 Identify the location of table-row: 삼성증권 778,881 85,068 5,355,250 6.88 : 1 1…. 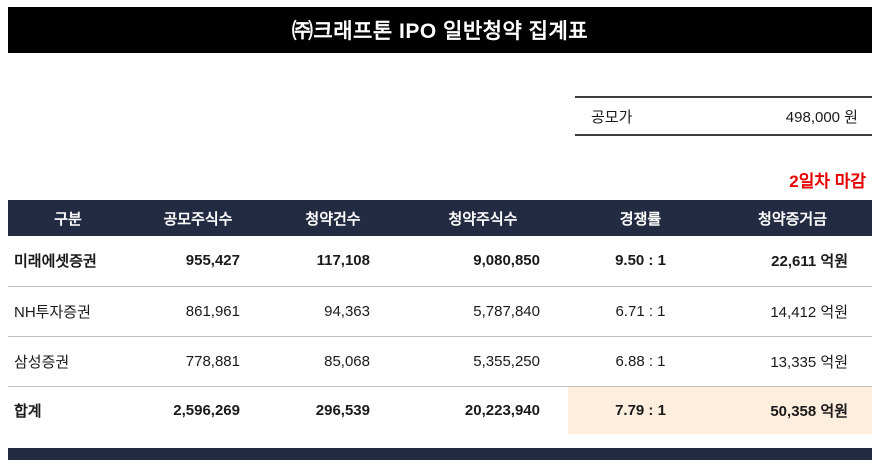
(440, 361).